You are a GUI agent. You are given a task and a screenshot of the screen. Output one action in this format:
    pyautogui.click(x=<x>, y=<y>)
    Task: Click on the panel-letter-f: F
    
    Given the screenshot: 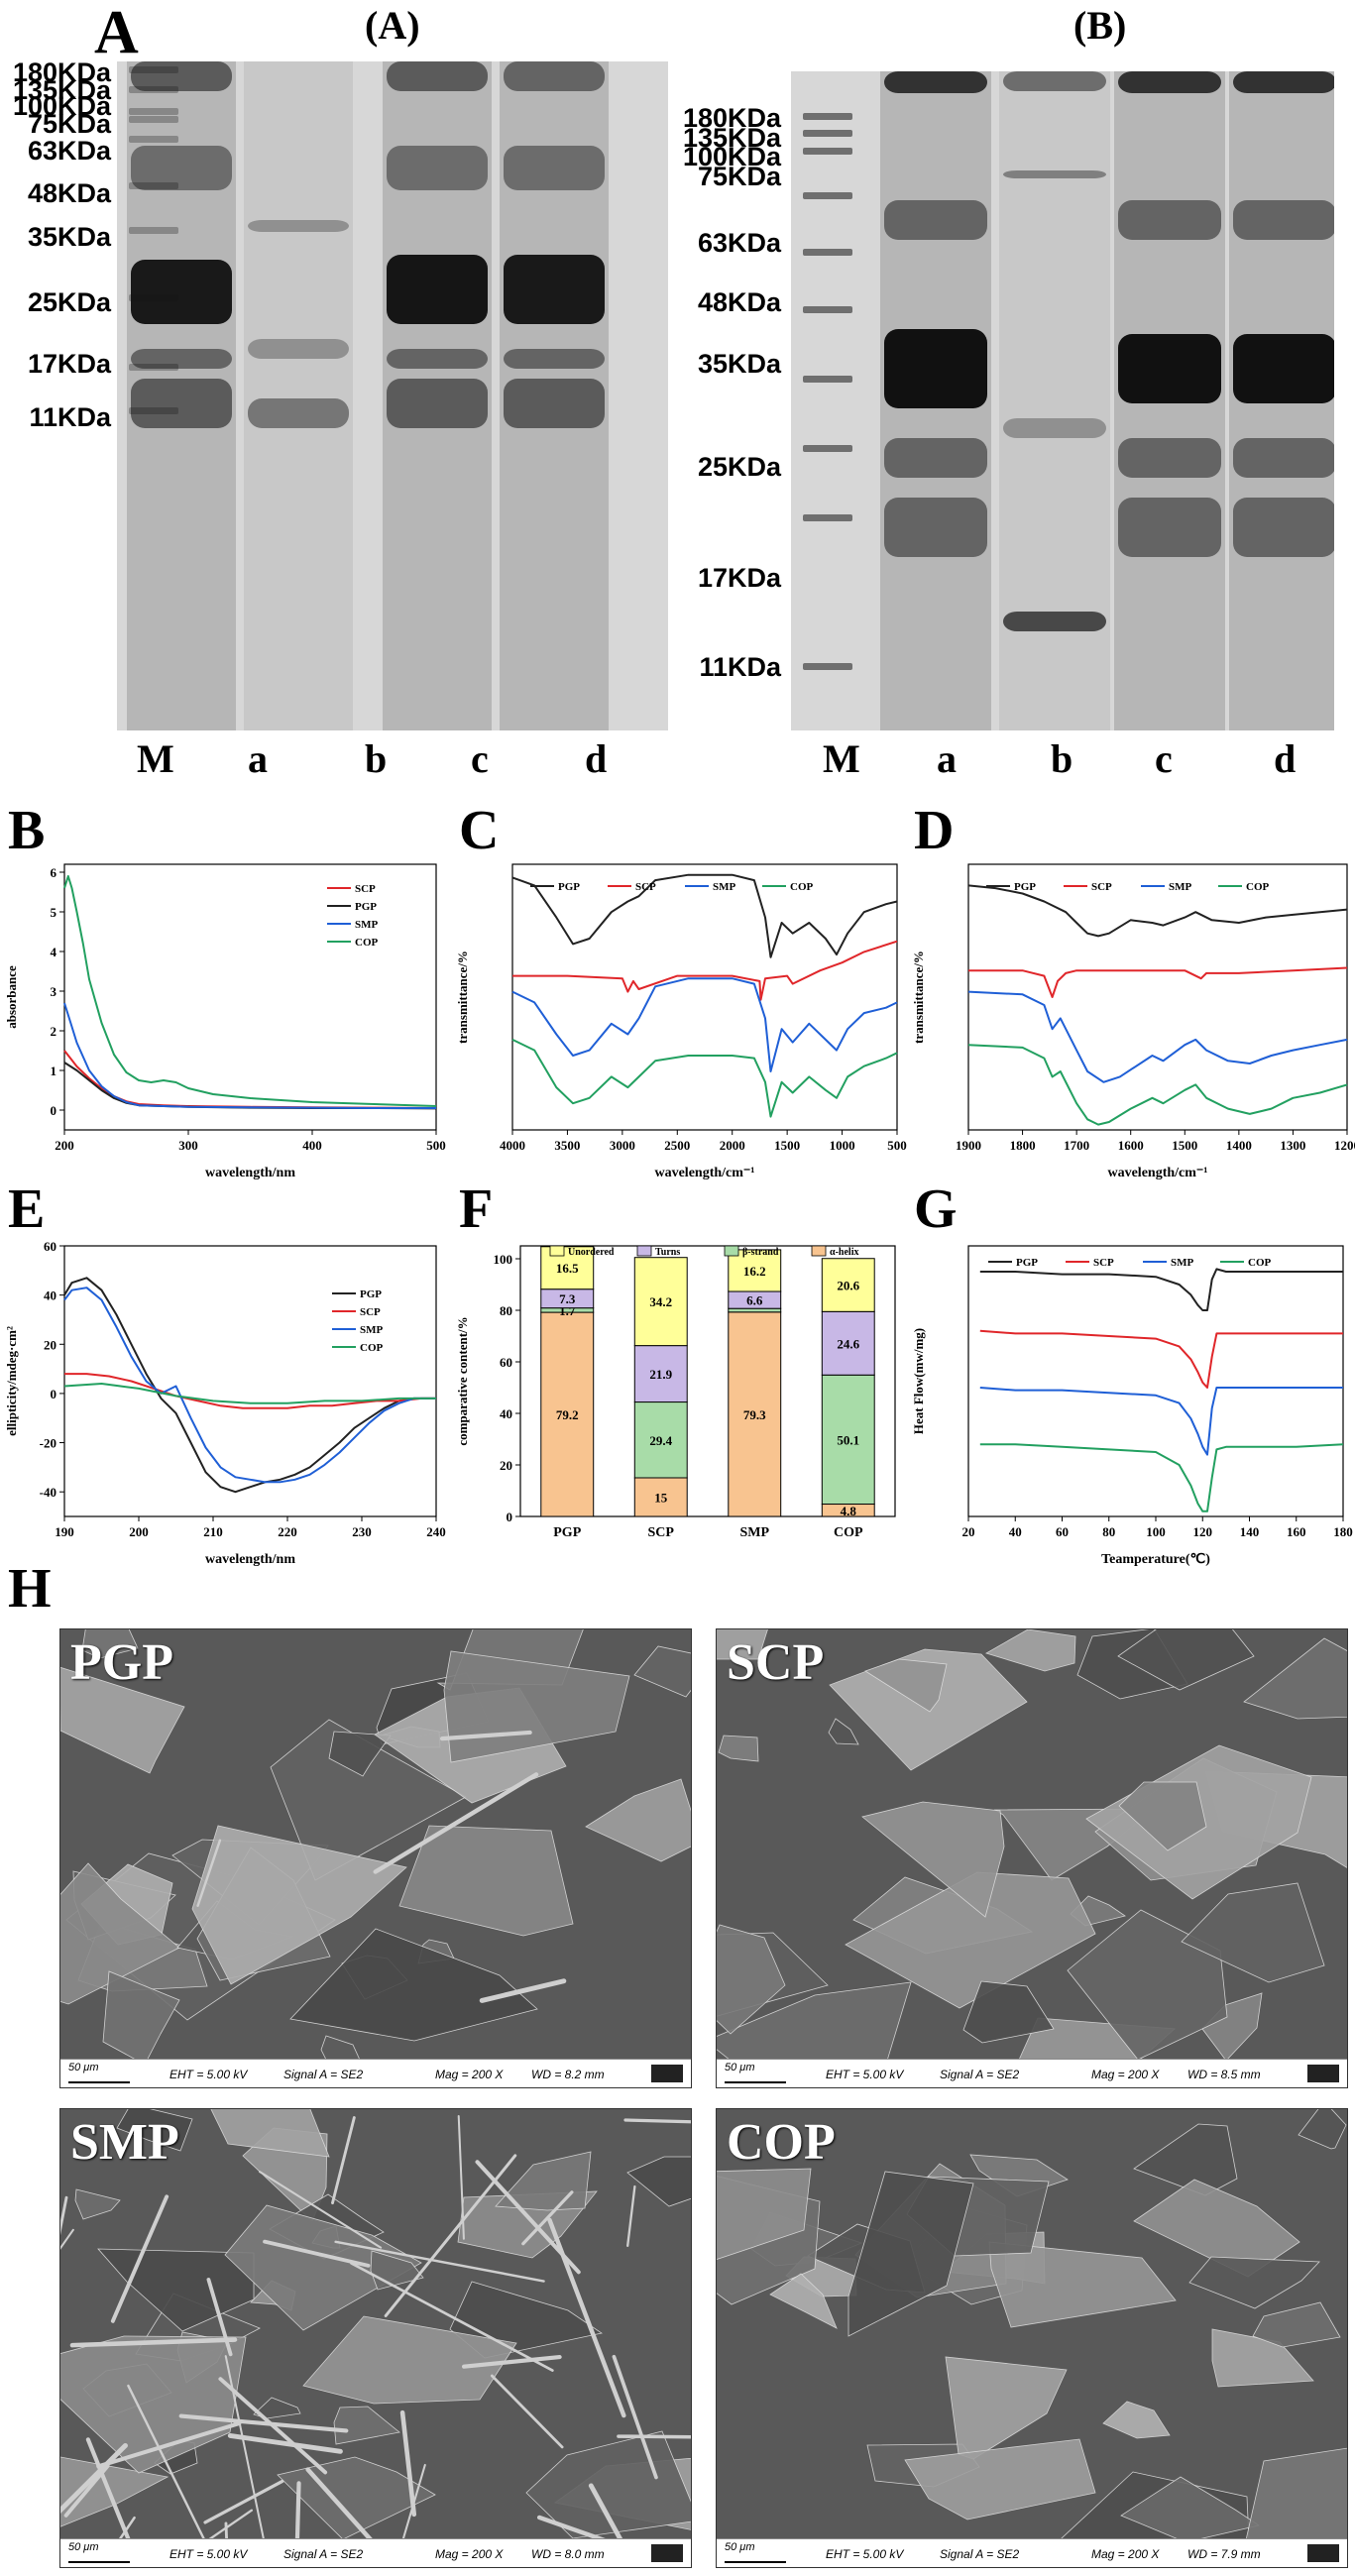 What is the action you would take?
    pyautogui.click(x=476, y=1209)
    